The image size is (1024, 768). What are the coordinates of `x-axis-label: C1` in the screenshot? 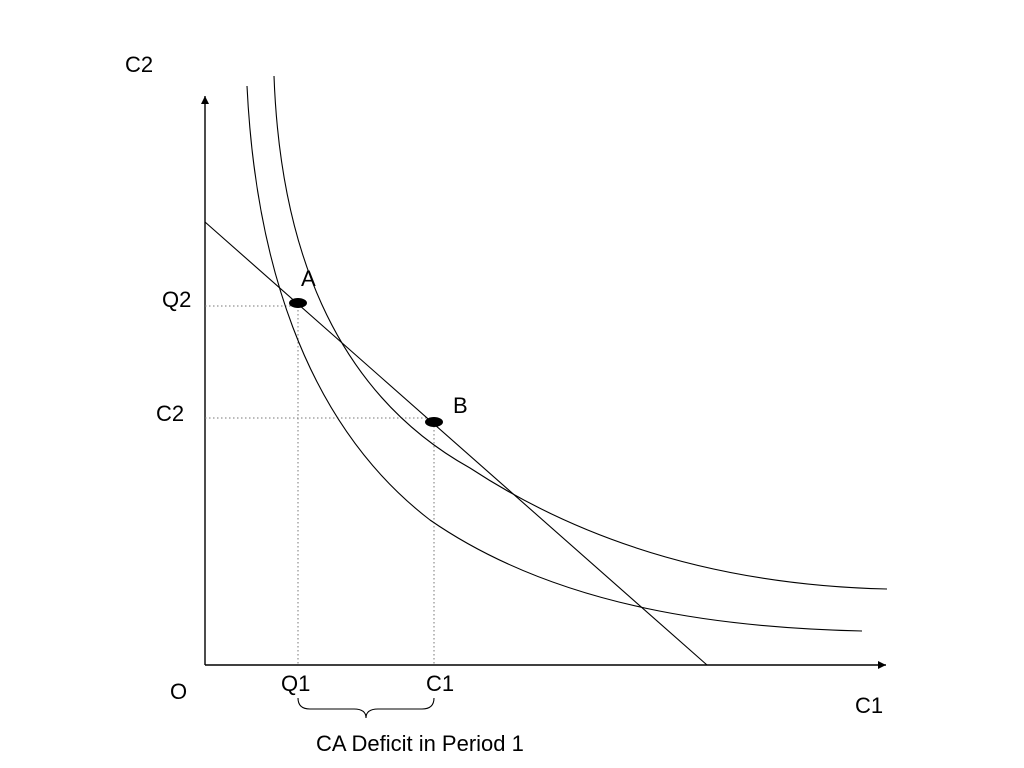 It's located at (869, 705).